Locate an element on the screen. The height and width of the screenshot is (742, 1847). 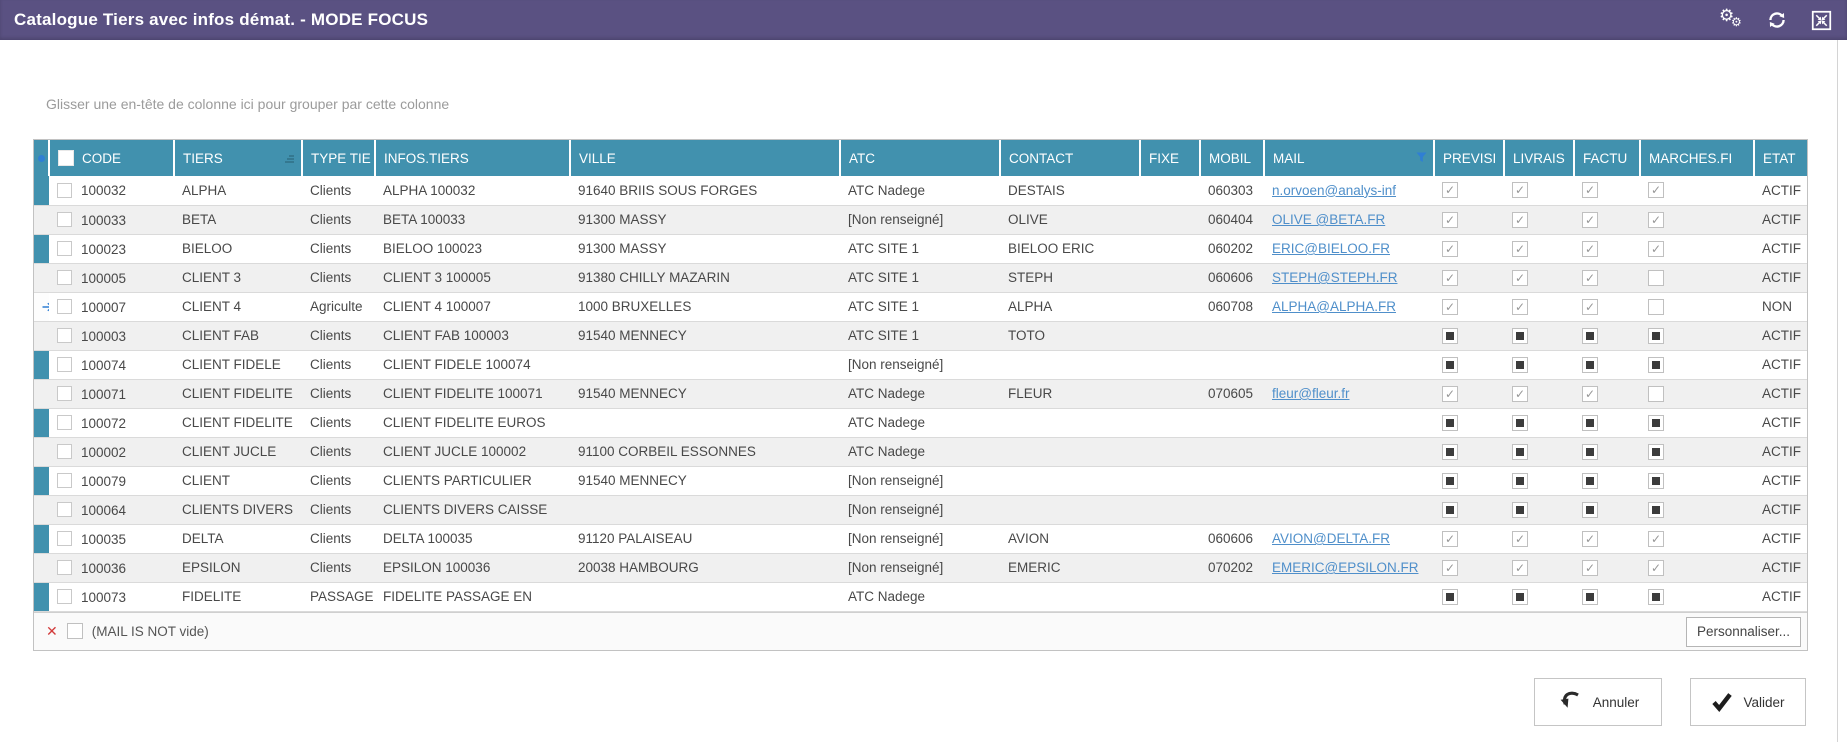
column-header-mobil: MOBIL is located at coordinates (1231, 158).